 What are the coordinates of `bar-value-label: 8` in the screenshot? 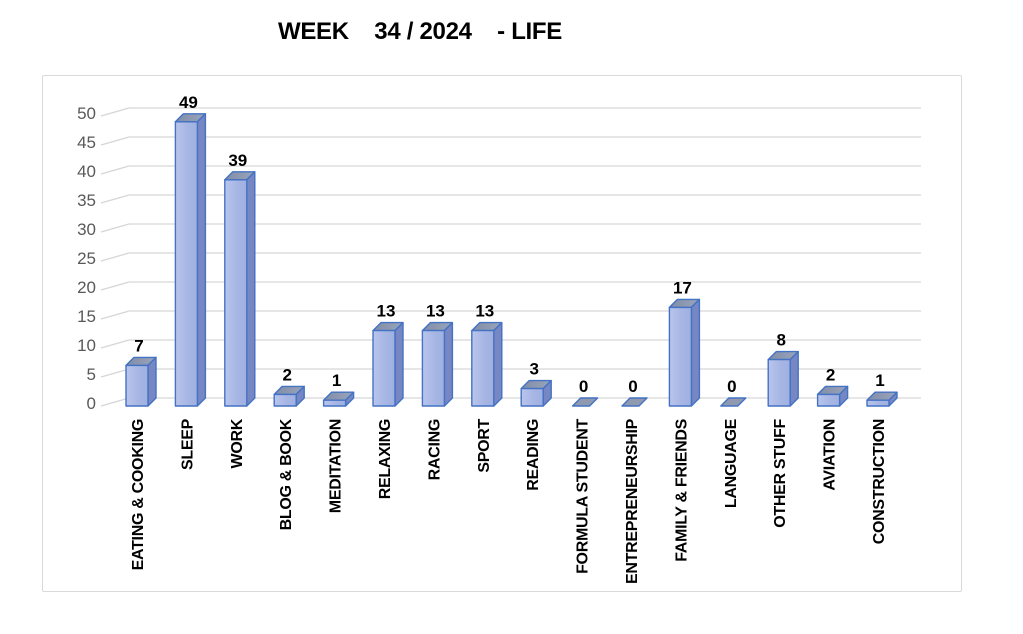 It's located at (780, 340).